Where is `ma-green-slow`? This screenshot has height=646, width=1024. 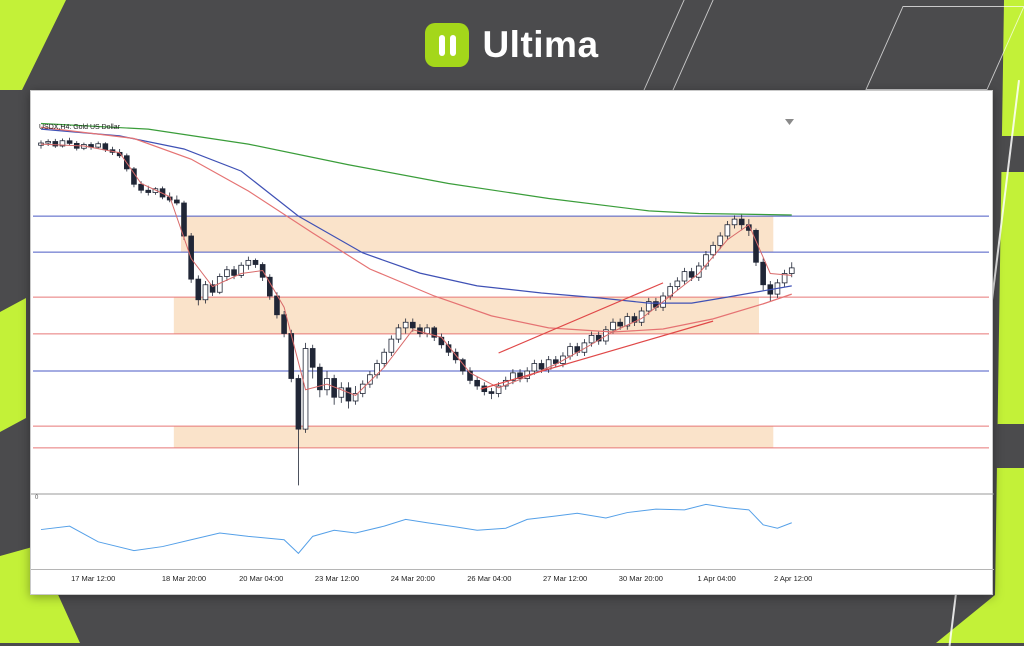
ma-green-slow is located at coordinates (416, 169).